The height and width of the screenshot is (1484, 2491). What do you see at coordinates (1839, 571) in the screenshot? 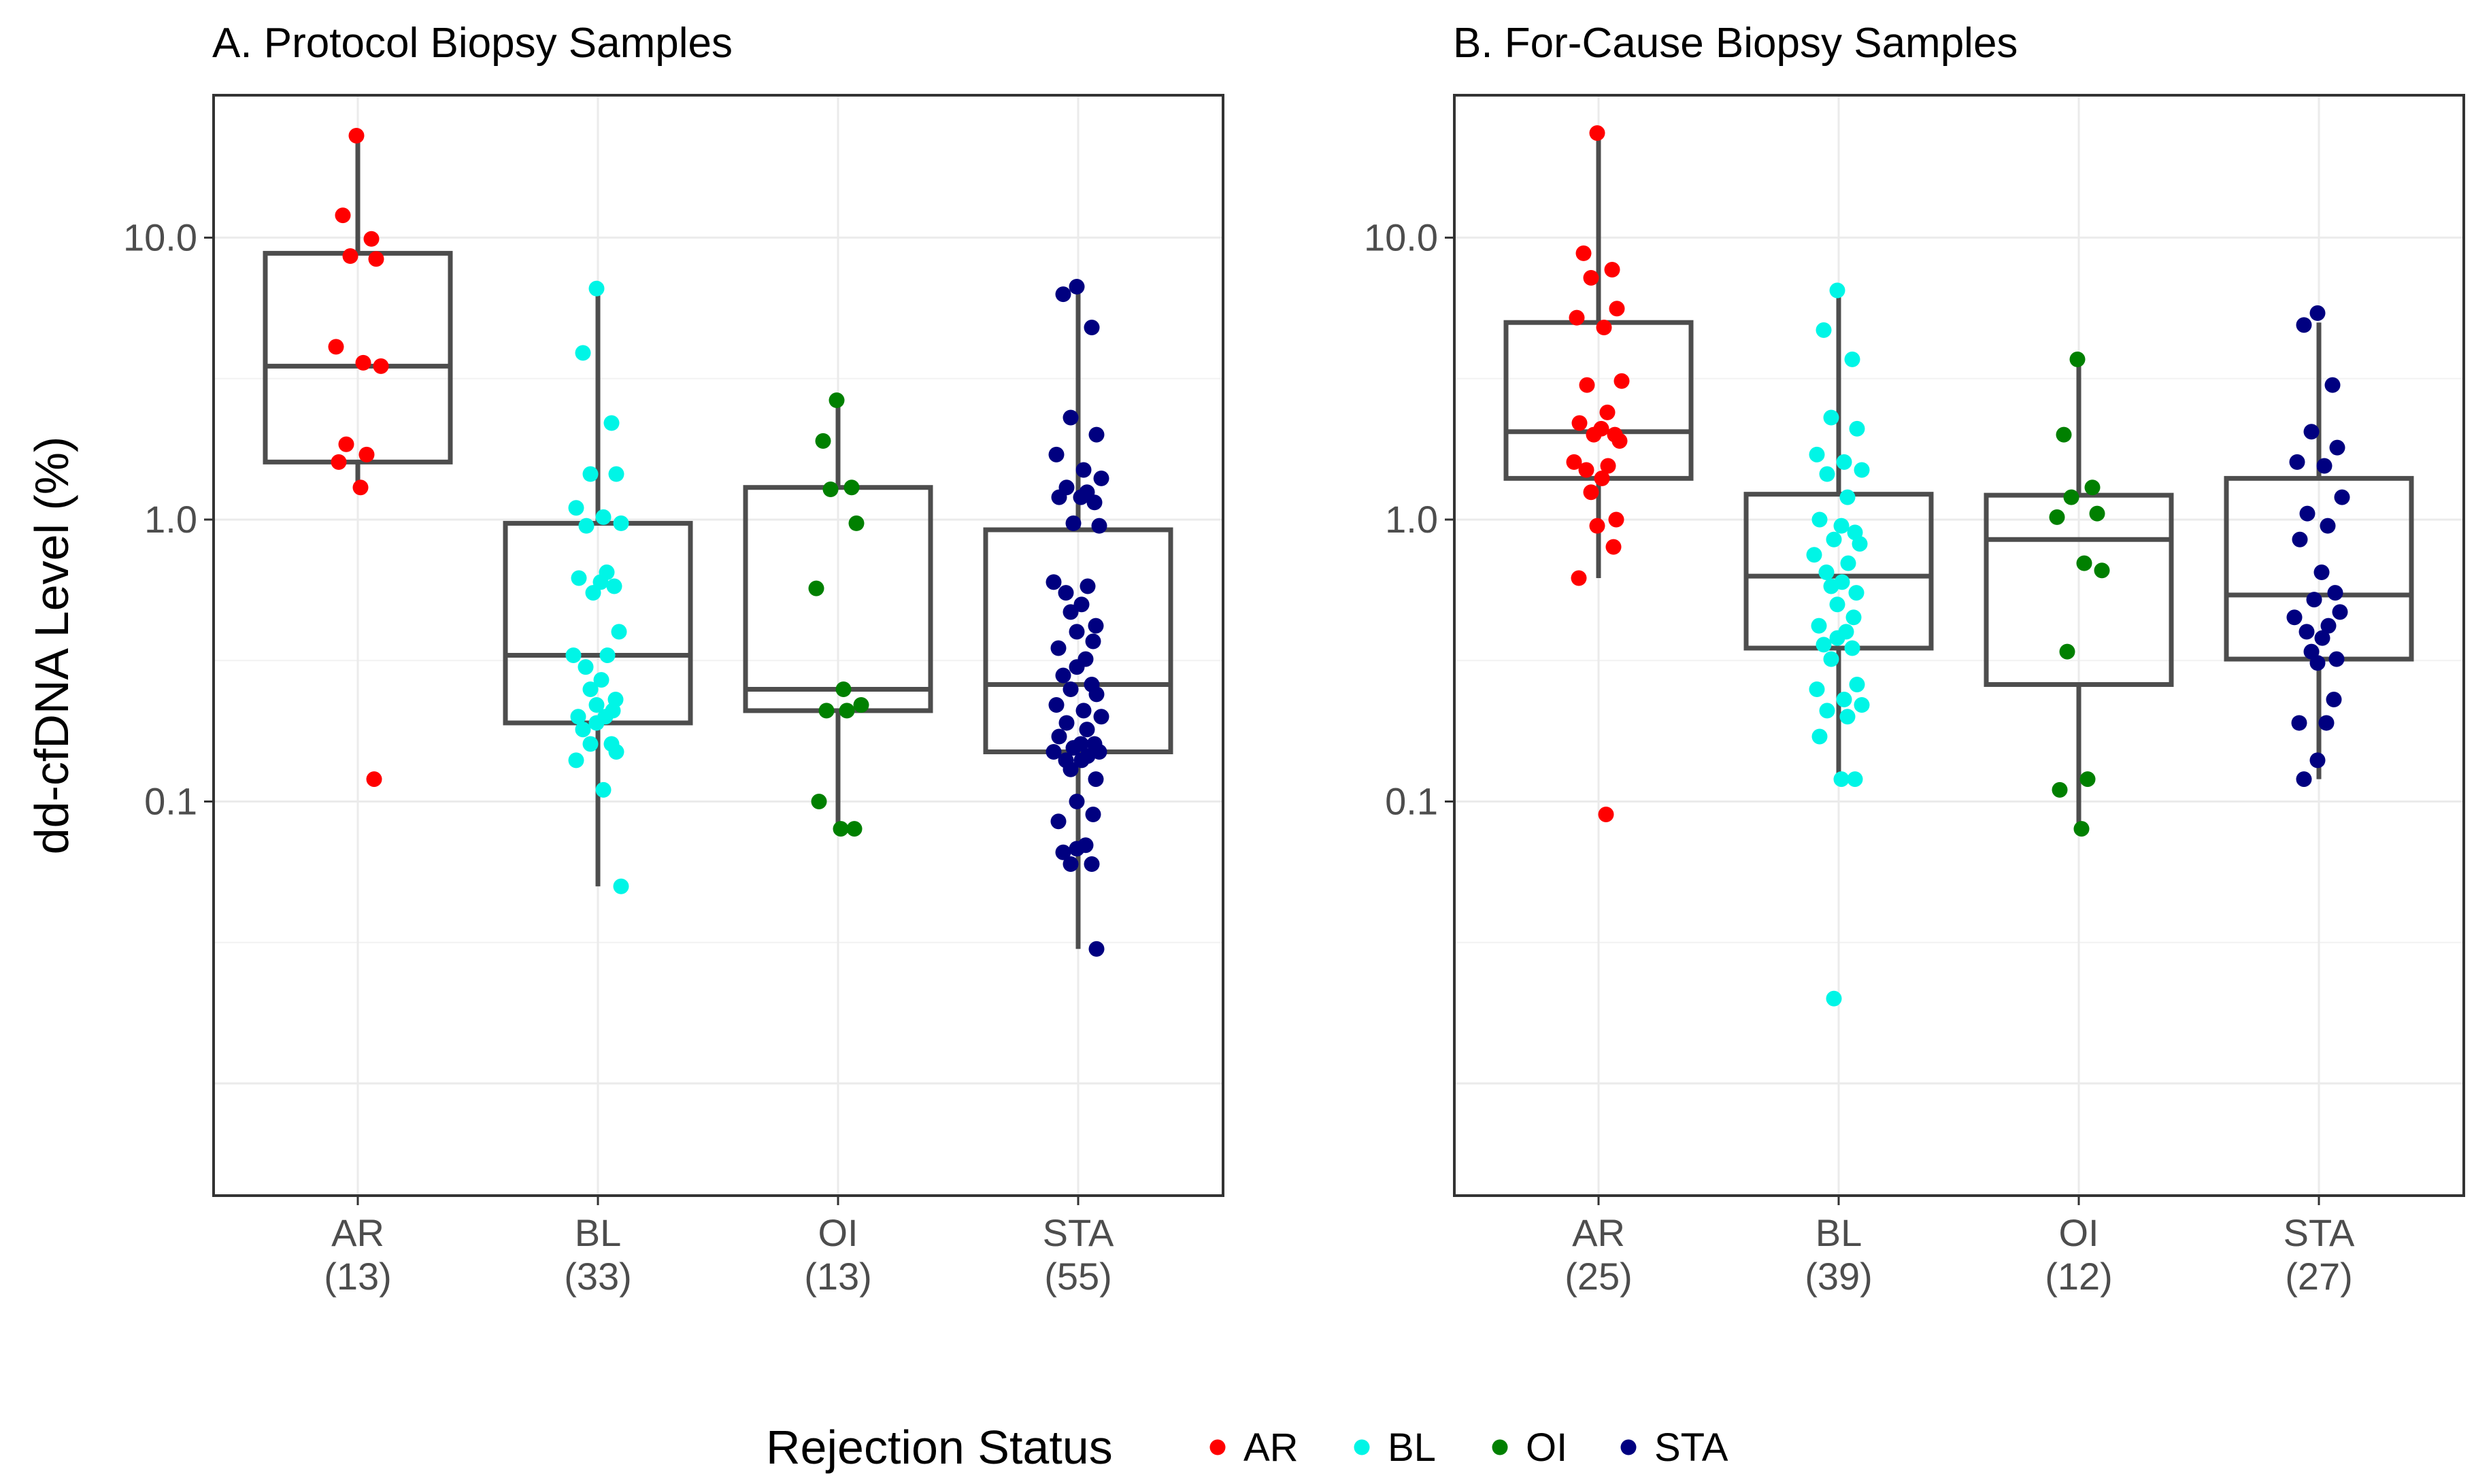
I see `box-iqr` at bounding box center [1839, 571].